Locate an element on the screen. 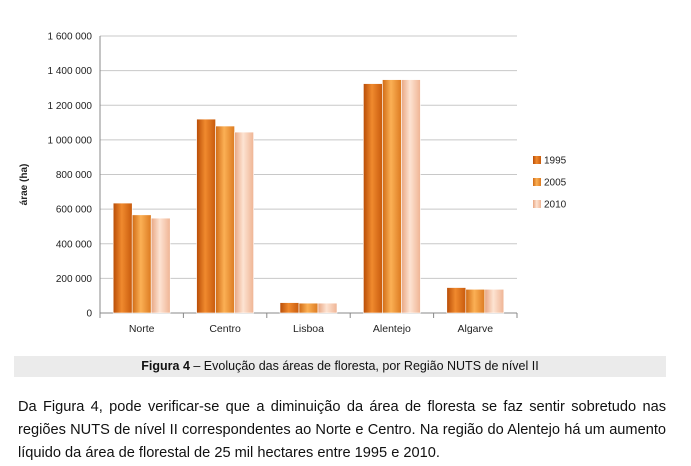 This screenshot has height=466, width=691. legend-swatch-2005 is located at coordinates (537, 182).